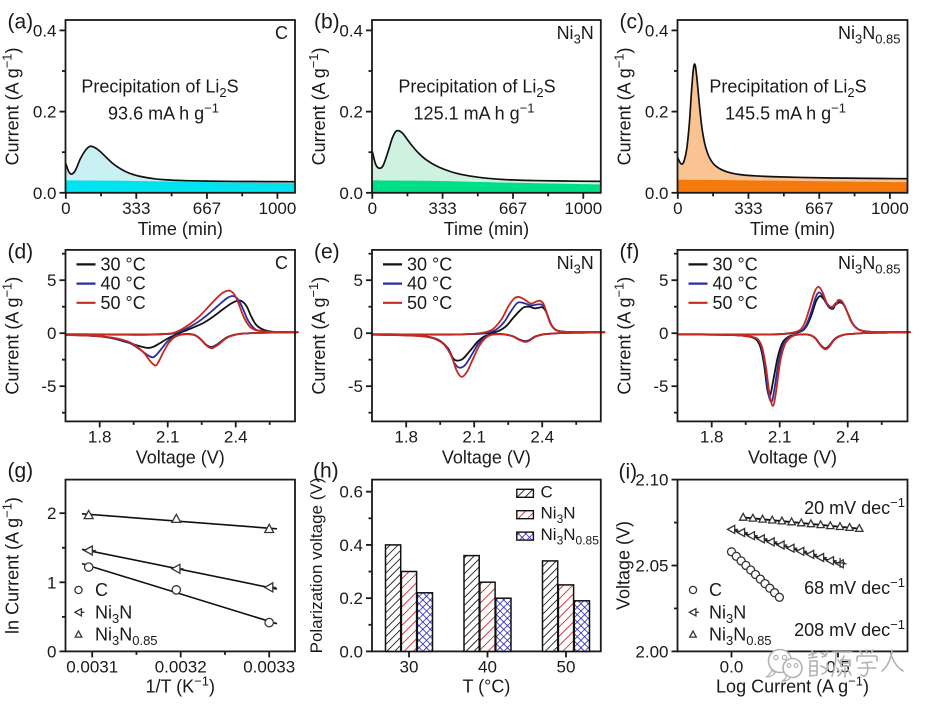  What do you see at coordinates (838, 666) in the screenshot?
I see `svg-text: 0.5` at bounding box center [838, 666].